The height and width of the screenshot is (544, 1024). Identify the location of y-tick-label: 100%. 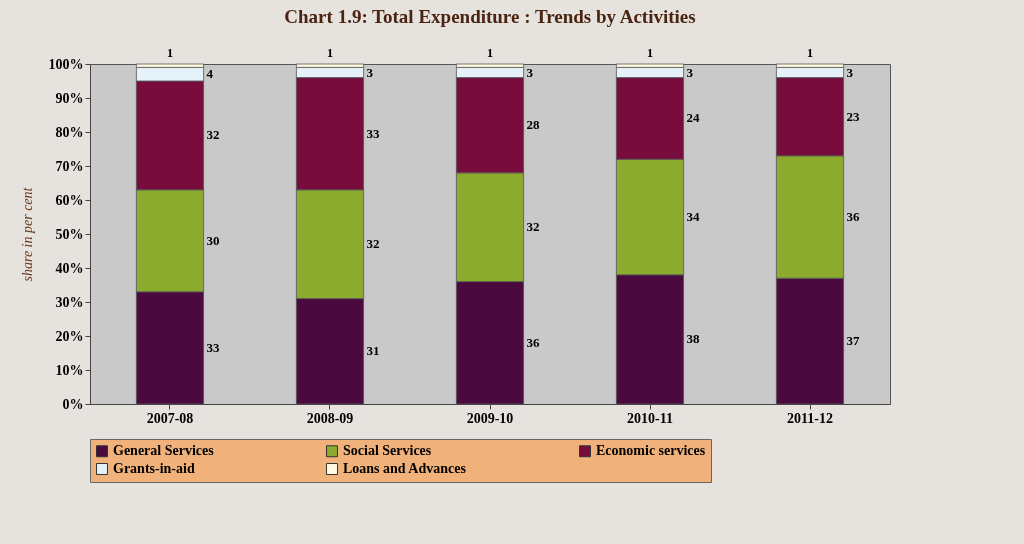
(66, 64).